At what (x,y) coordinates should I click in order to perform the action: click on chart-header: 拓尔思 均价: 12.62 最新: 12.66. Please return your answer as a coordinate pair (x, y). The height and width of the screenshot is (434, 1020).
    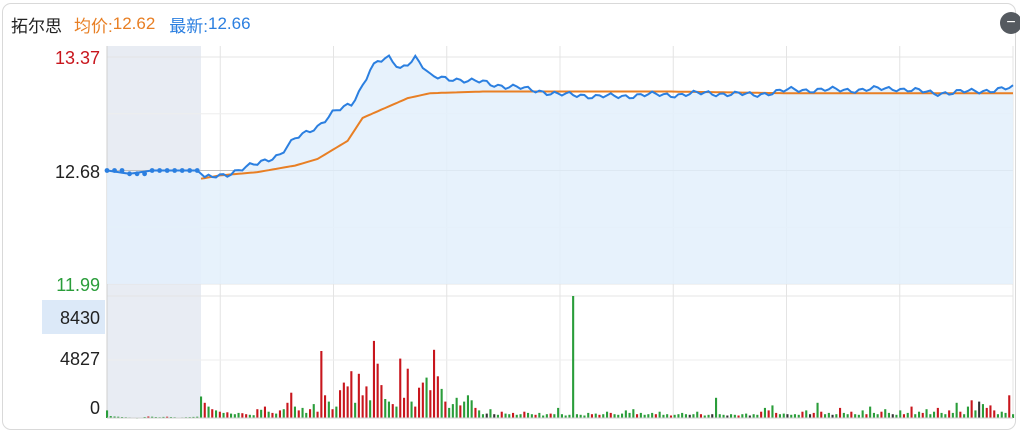
    Looking at the image, I should click on (131, 24).